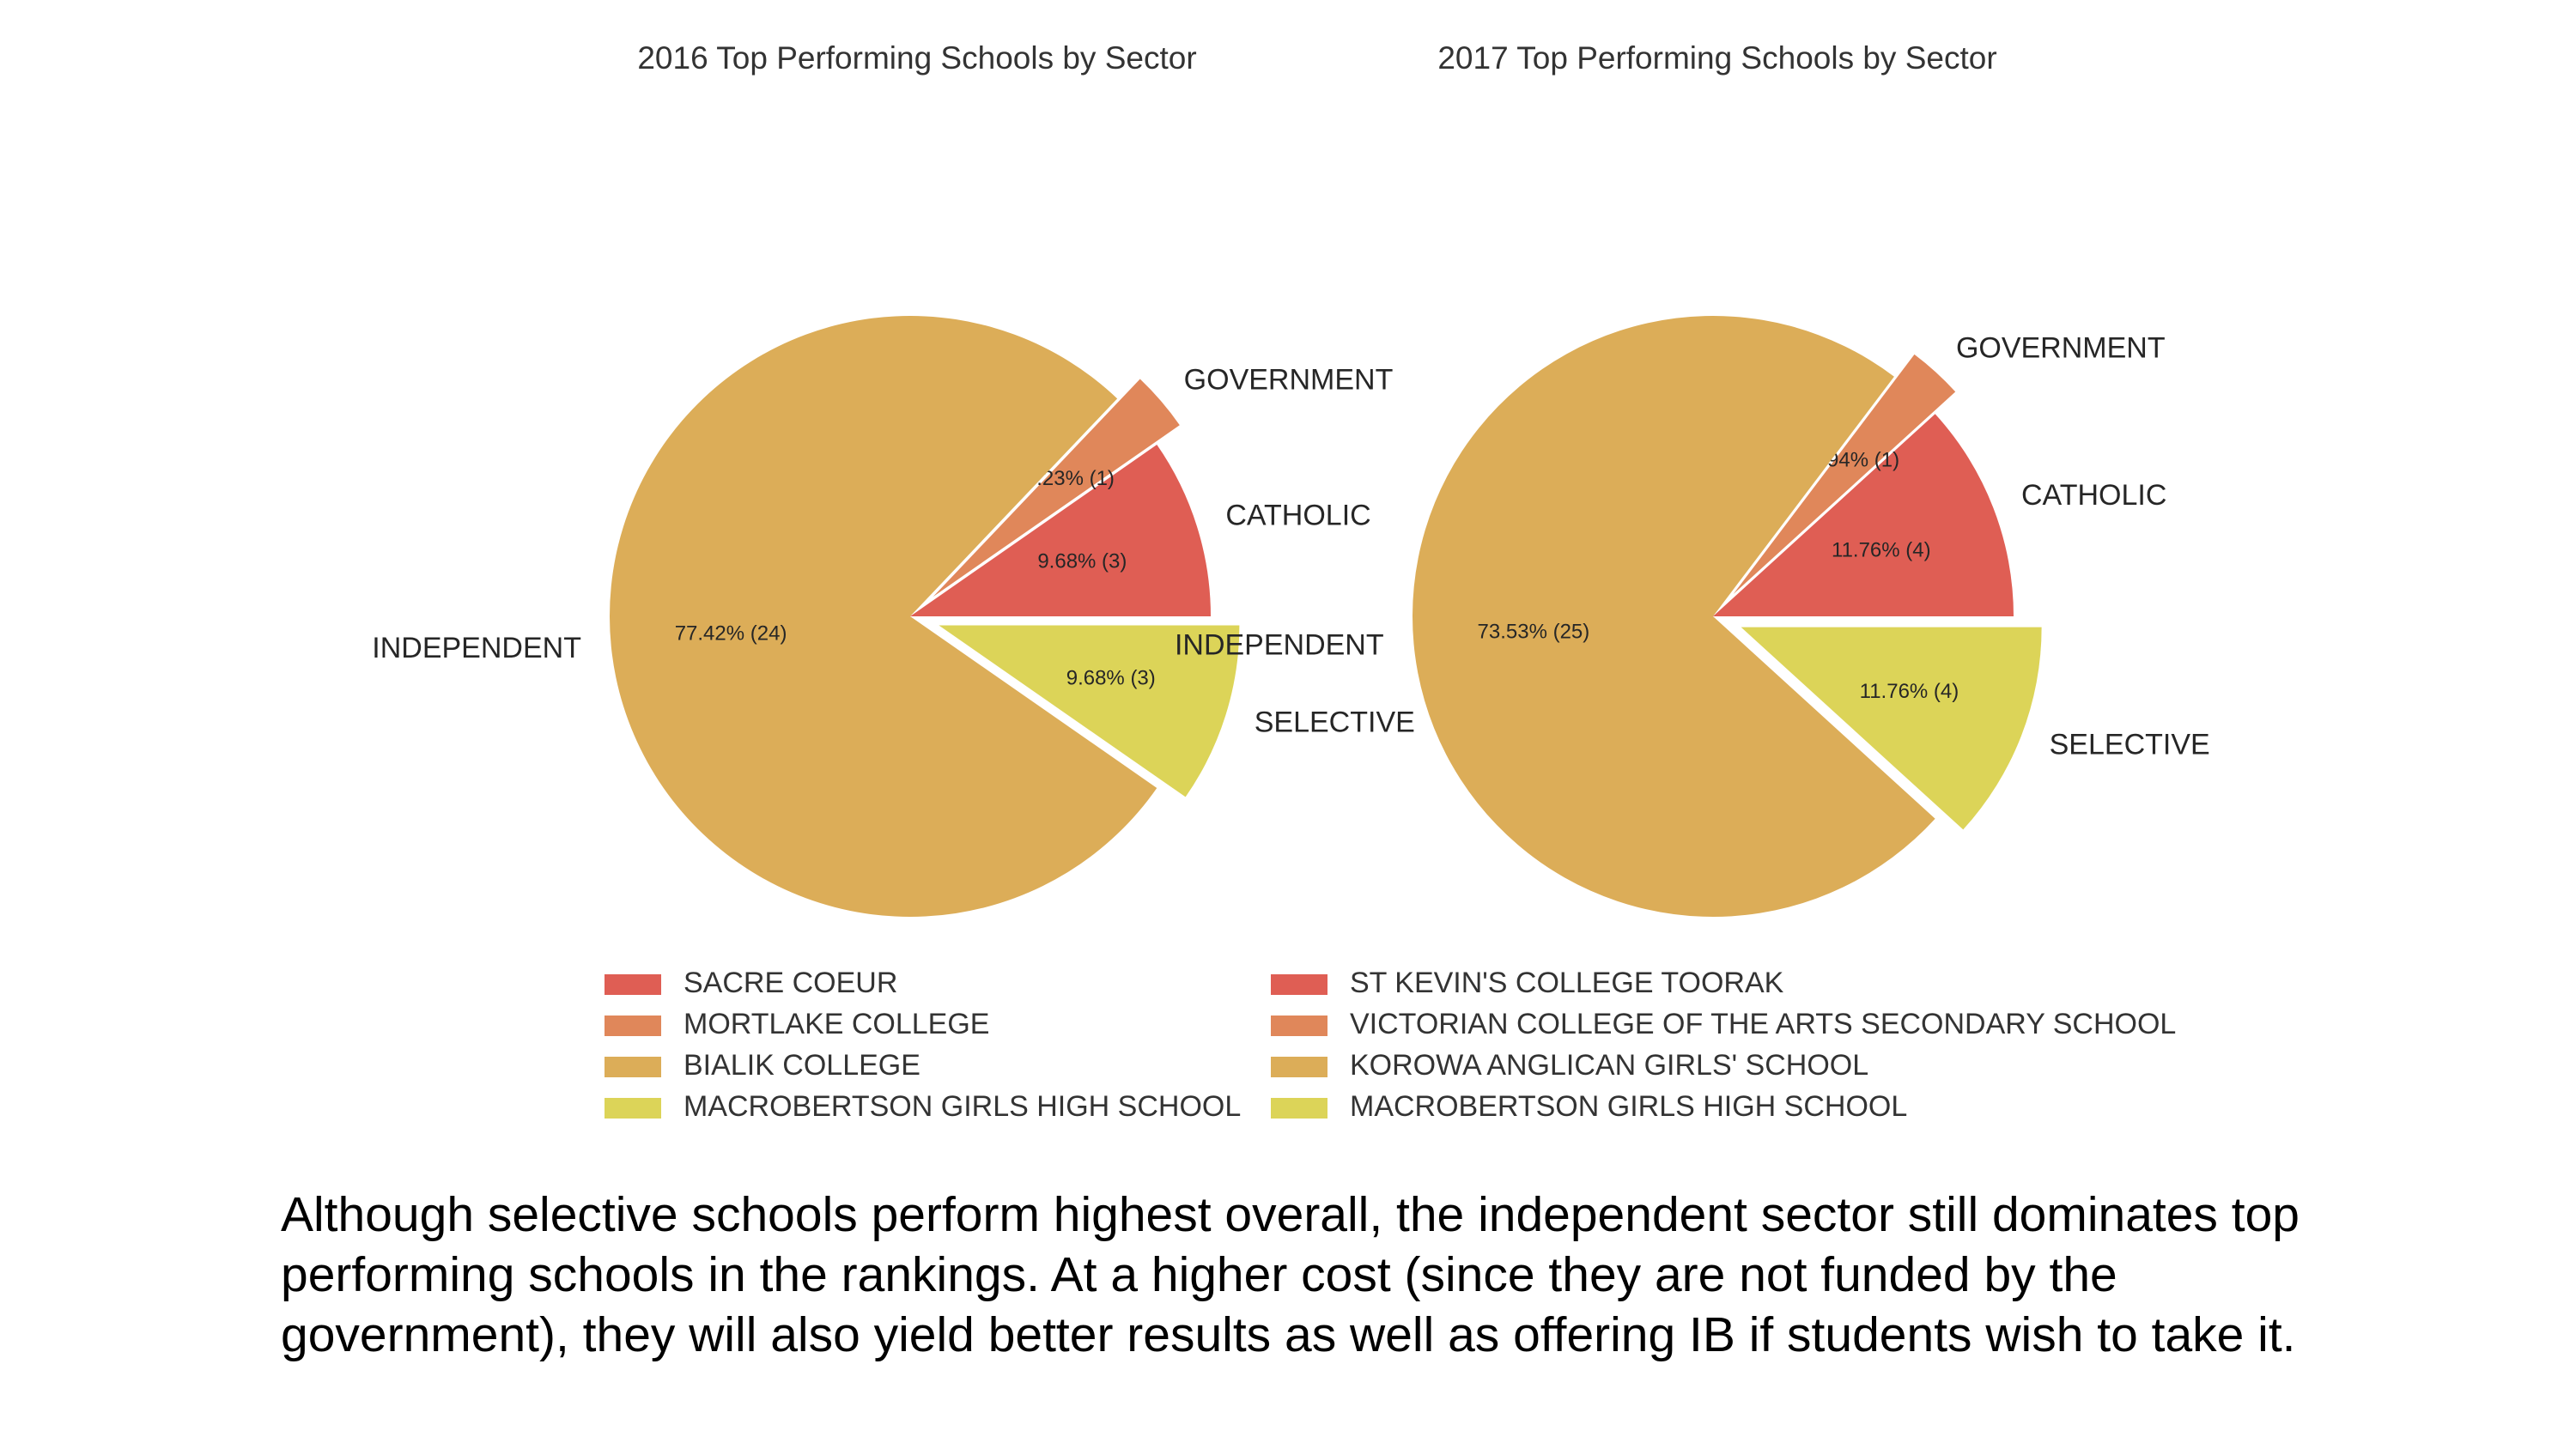 Image resolution: width=2576 pixels, height=1449 pixels. What do you see at coordinates (1082, 561) in the screenshot?
I see `slice-percent-catholic: 9.68% (3)` at bounding box center [1082, 561].